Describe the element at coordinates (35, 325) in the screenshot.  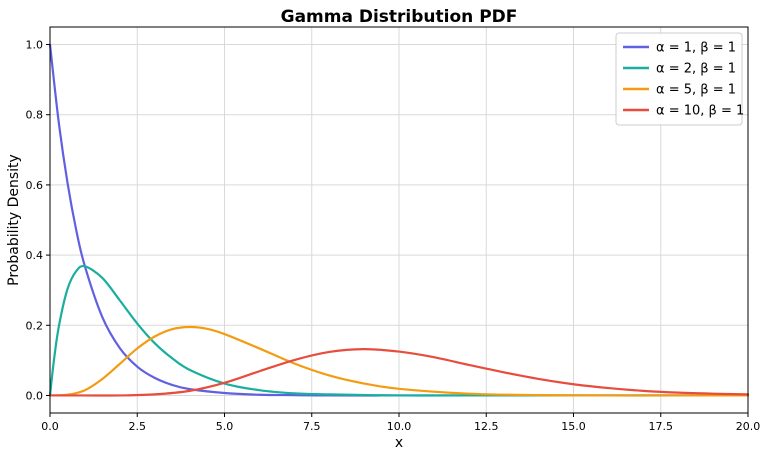
I see `y-tick-label: 0.2` at that location.